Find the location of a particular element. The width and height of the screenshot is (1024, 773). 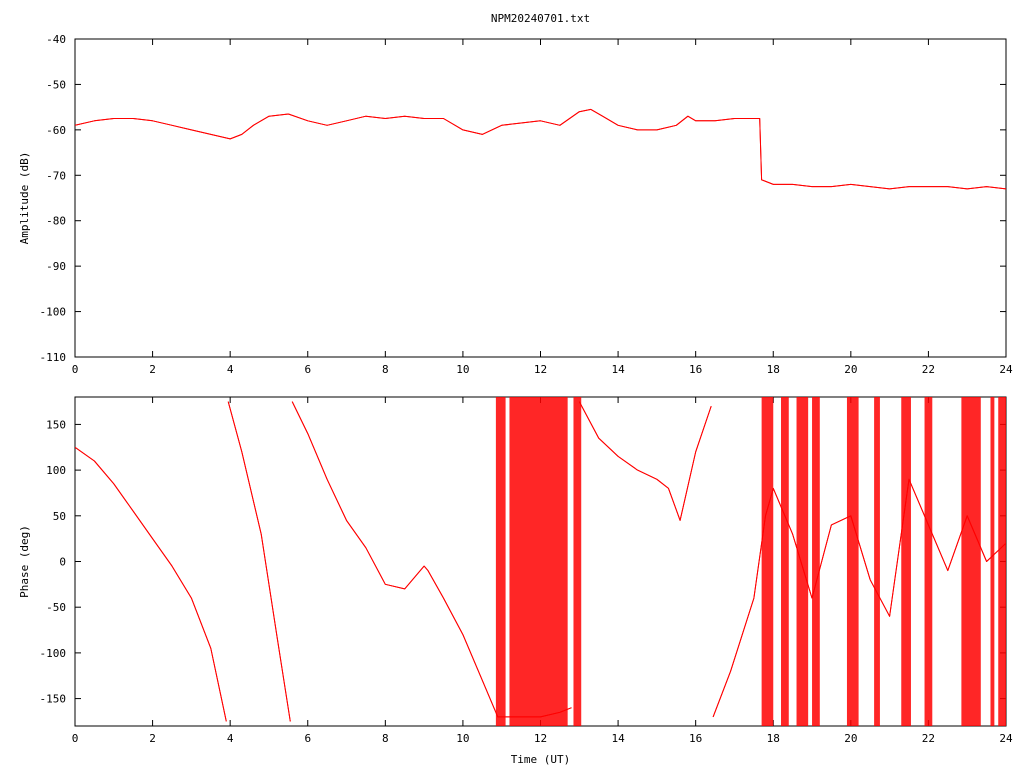

y-axis-label: Amplitude (dB) is located at coordinates (24, 198).